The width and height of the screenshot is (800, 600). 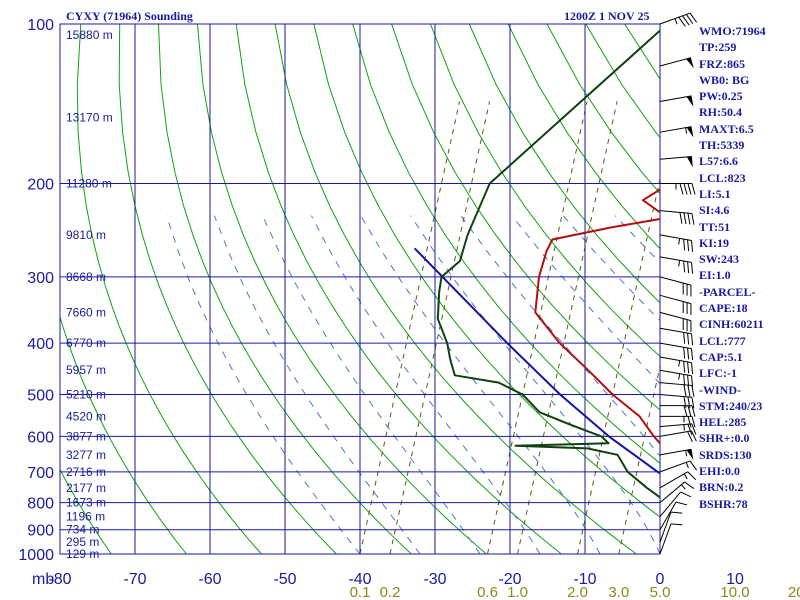 I want to click on index-value: SHR+:0.0, so click(x=724, y=438).